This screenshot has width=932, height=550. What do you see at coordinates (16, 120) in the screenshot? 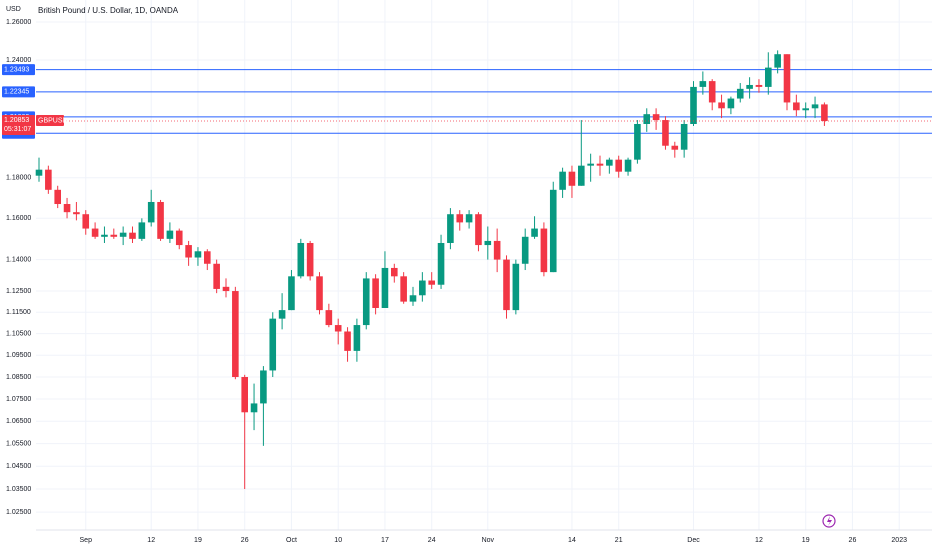
I see `last-price-label: 1.20853` at bounding box center [16, 120].